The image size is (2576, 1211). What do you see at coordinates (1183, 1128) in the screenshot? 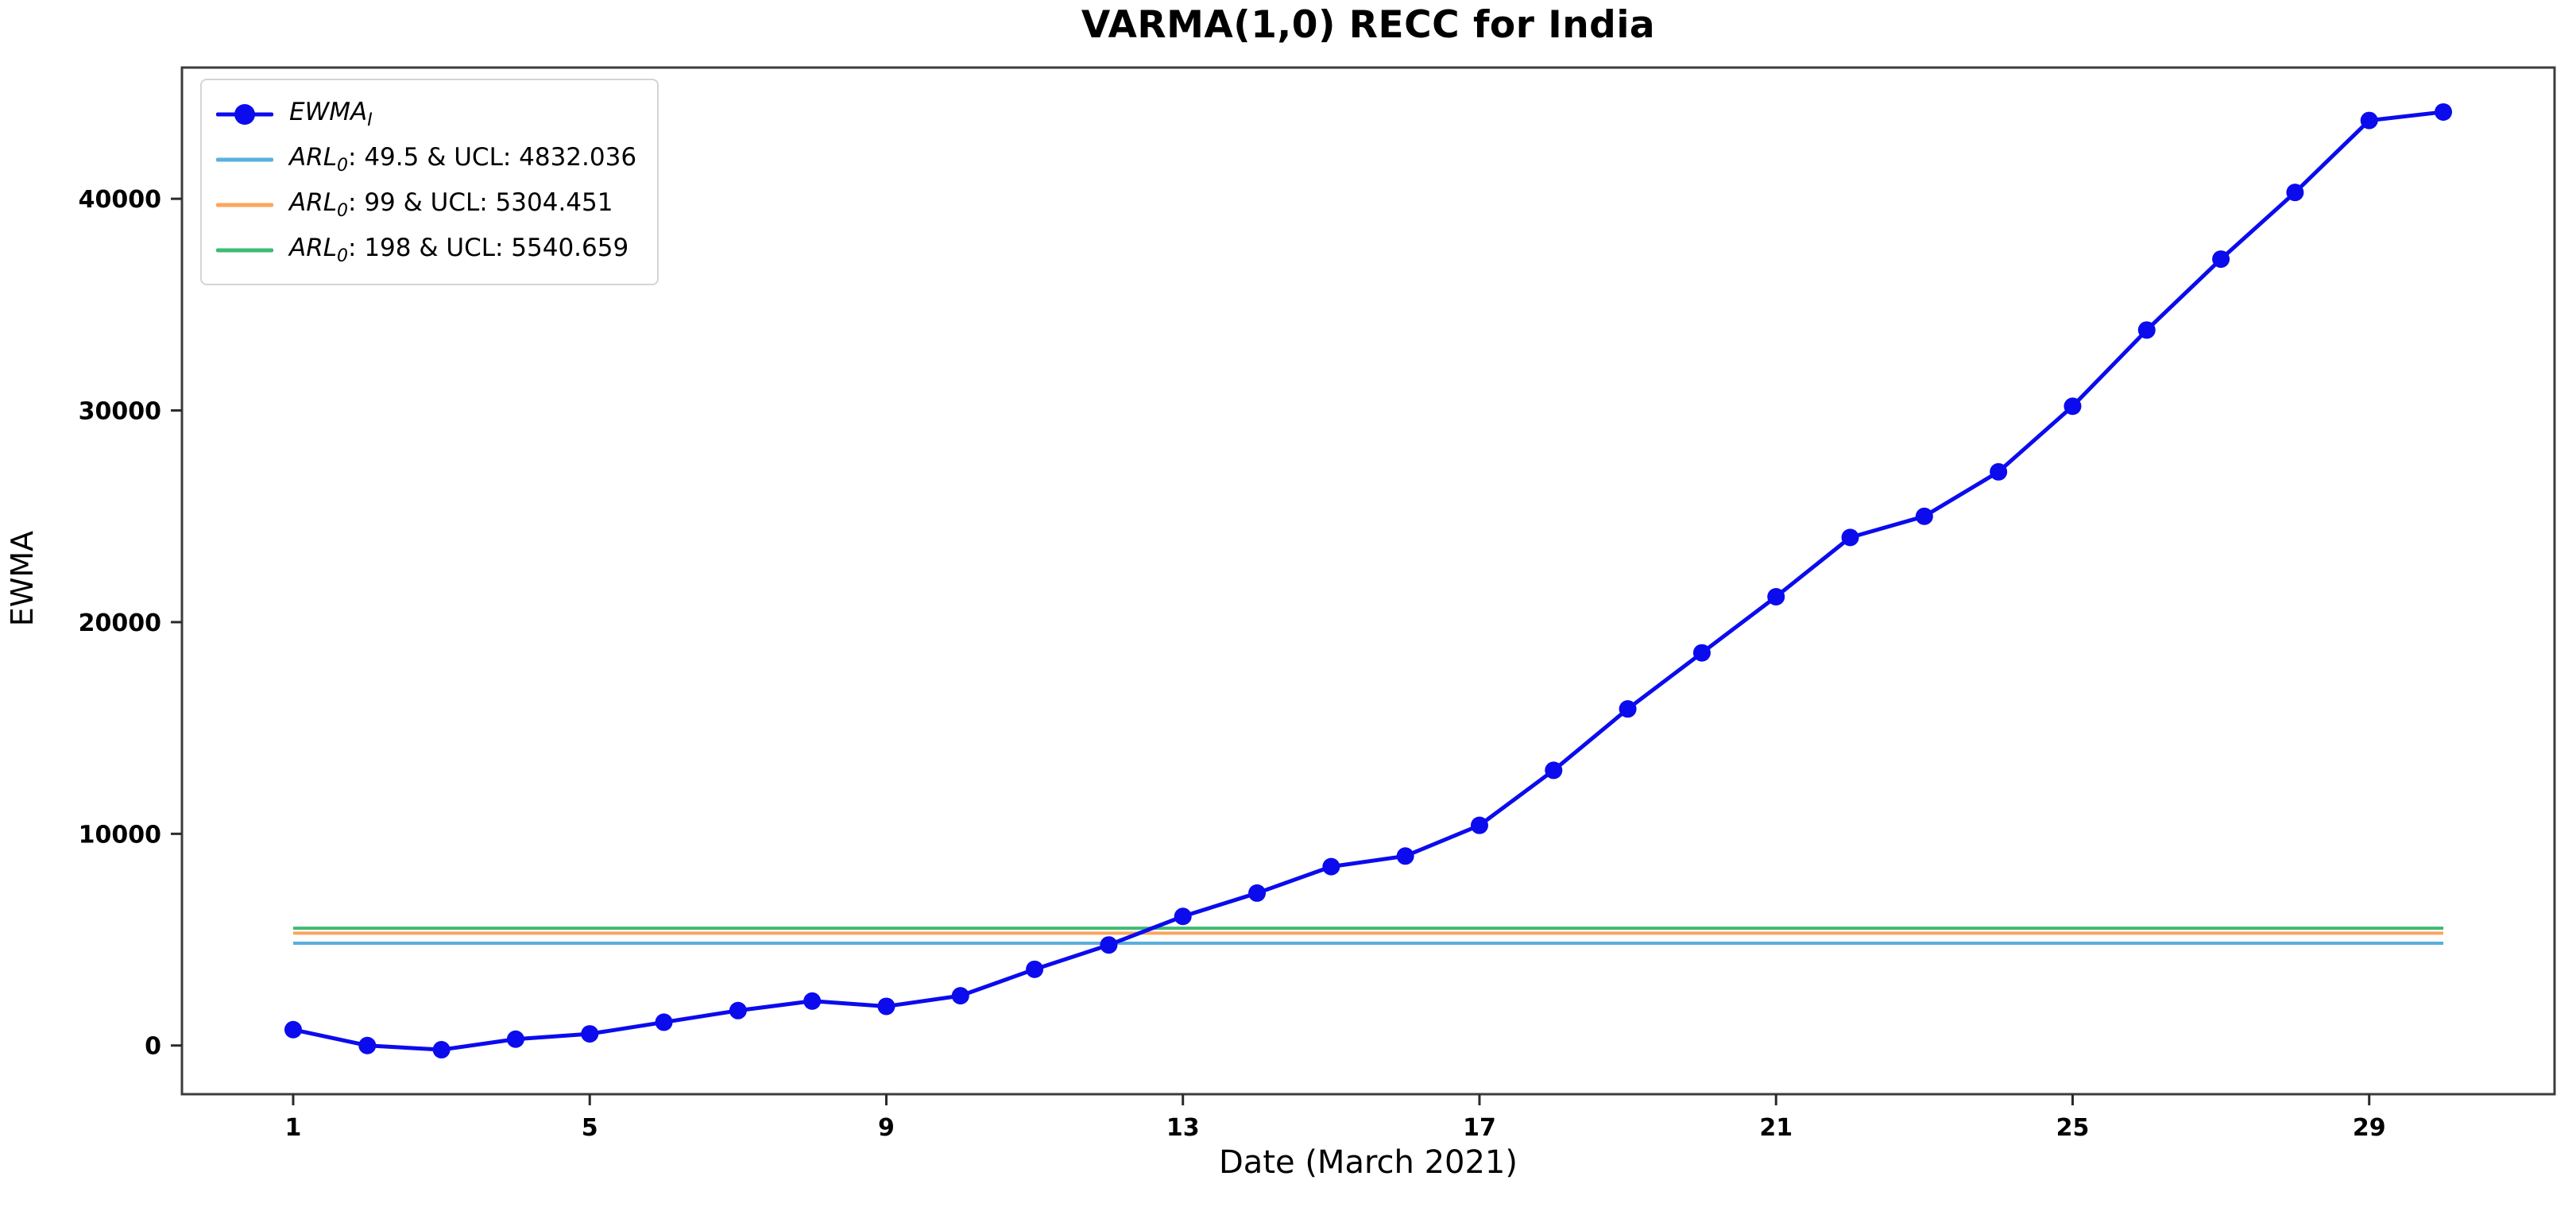
I see `x-tick-label: 13` at bounding box center [1183, 1128].